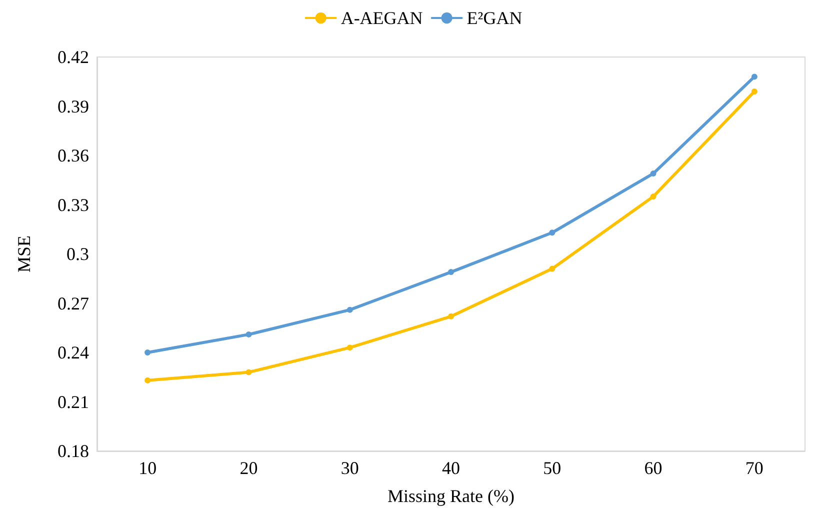 Image resolution: width=827 pixels, height=512 pixels. What do you see at coordinates (24, 254) in the screenshot?
I see `y-axis-title: MSE` at bounding box center [24, 254].